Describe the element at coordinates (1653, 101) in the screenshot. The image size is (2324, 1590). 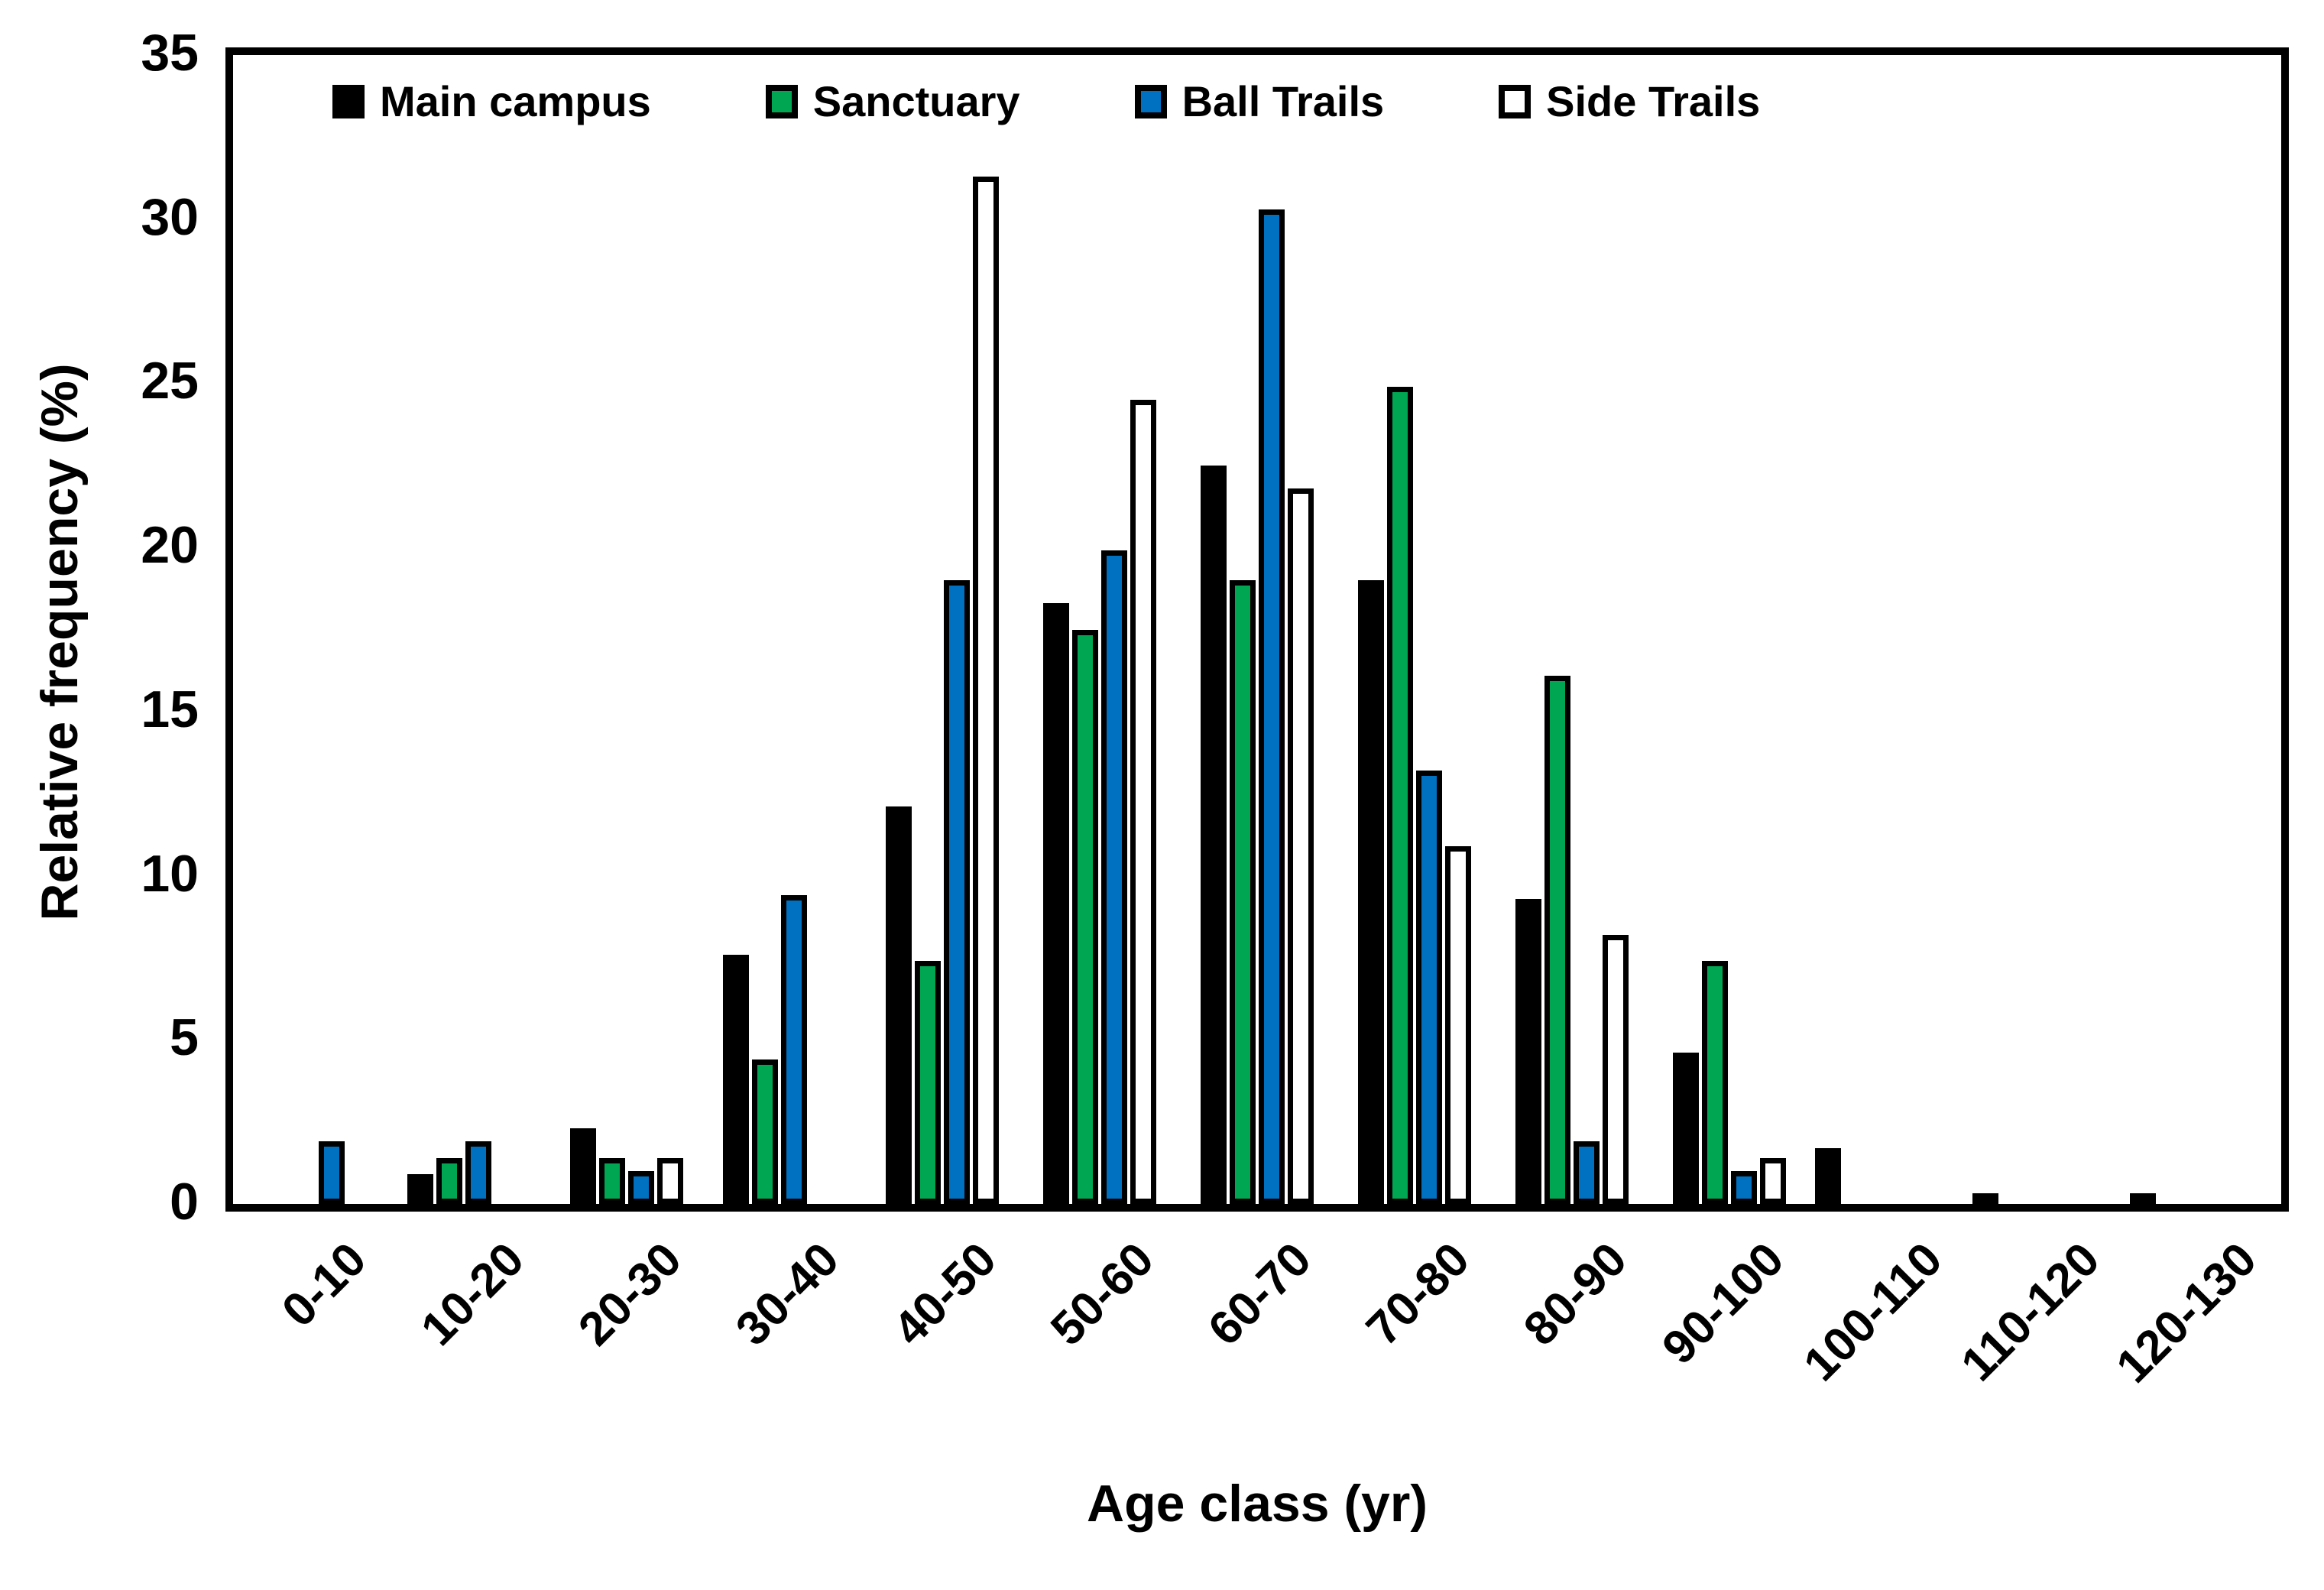
I see `legend-label: Side Trails` at that location.